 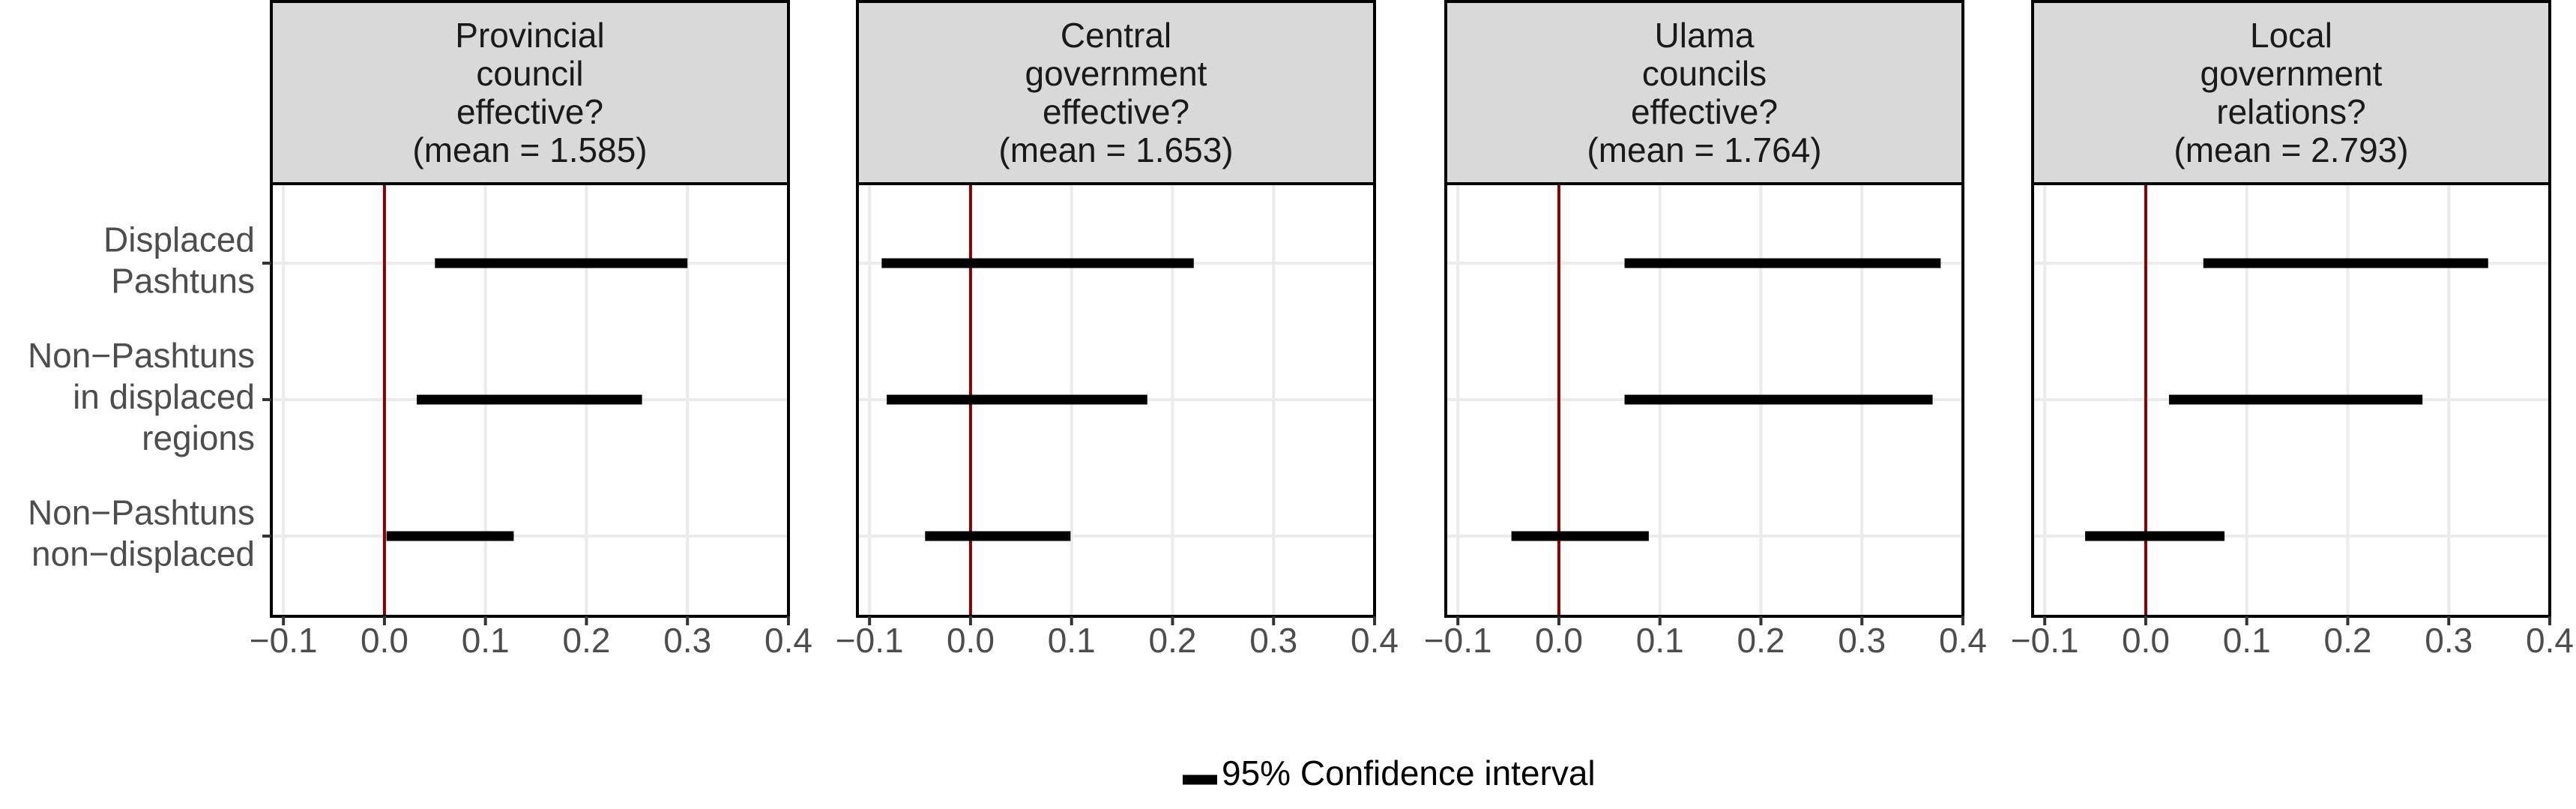 I want to click on legend-label: 95% Confidence interval, so click(x=1409, y=774).